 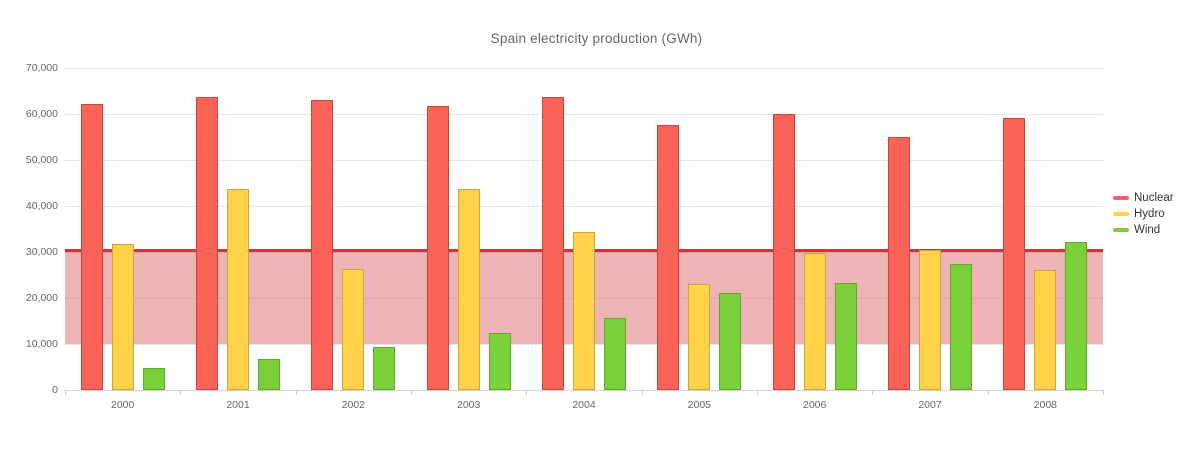 I want to click on y-axis-label: 40,000, so click(x=41, y=206).